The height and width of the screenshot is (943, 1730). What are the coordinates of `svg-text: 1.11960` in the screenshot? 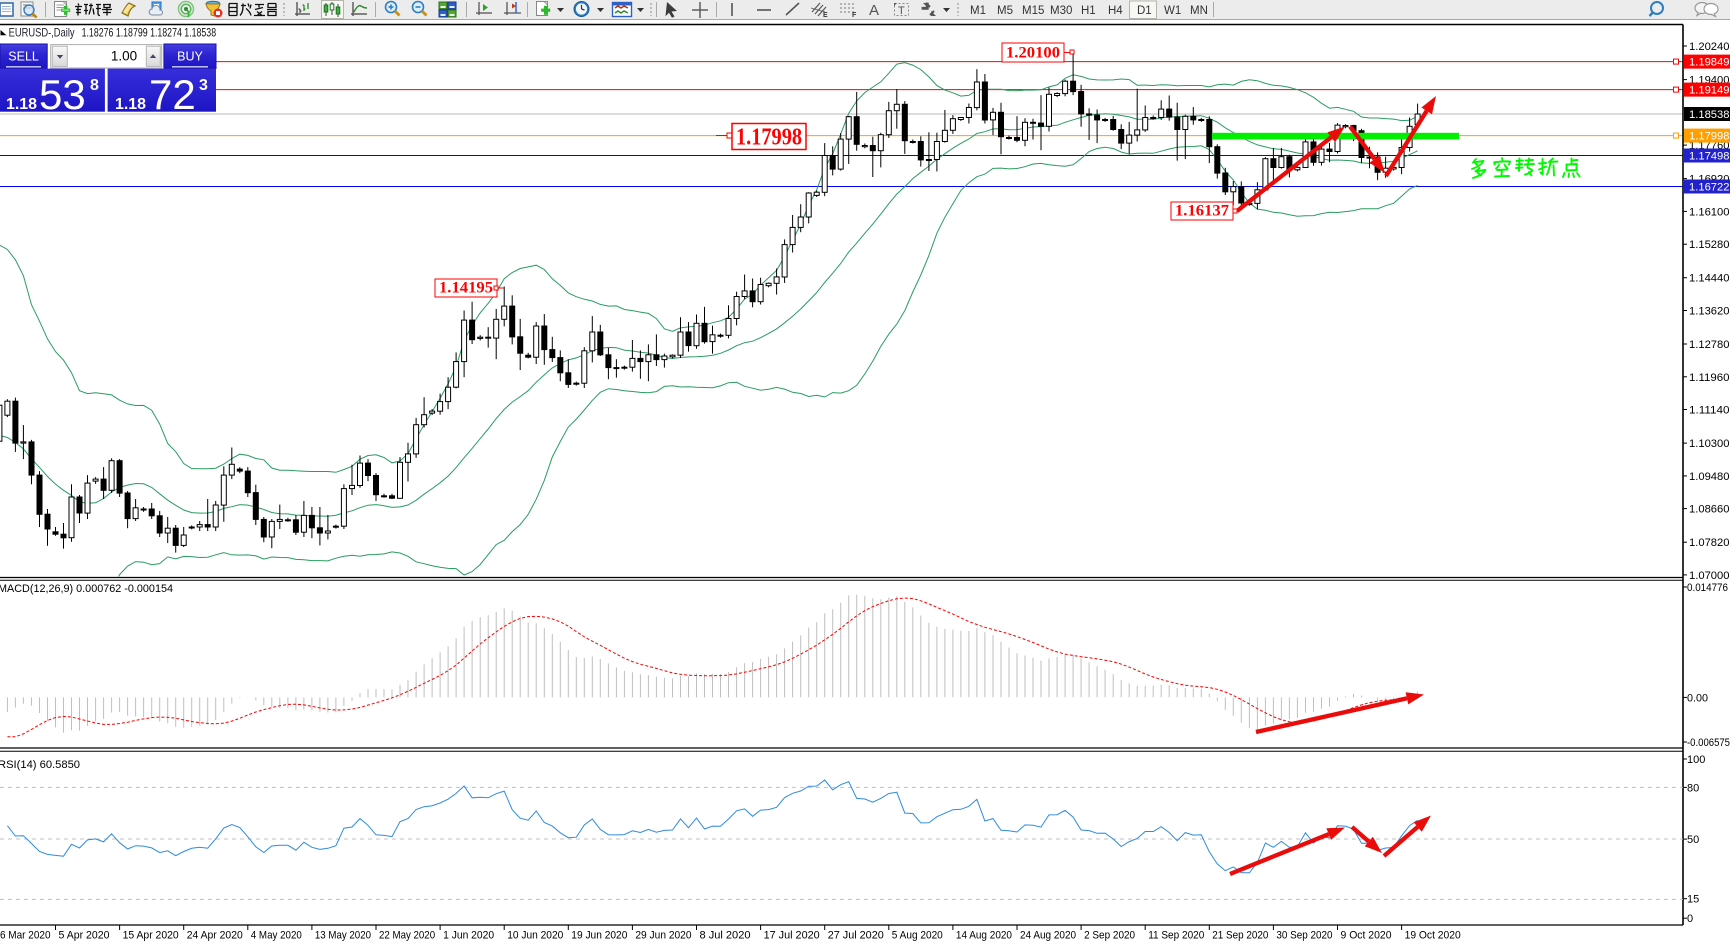 It's located at (1709, 378).